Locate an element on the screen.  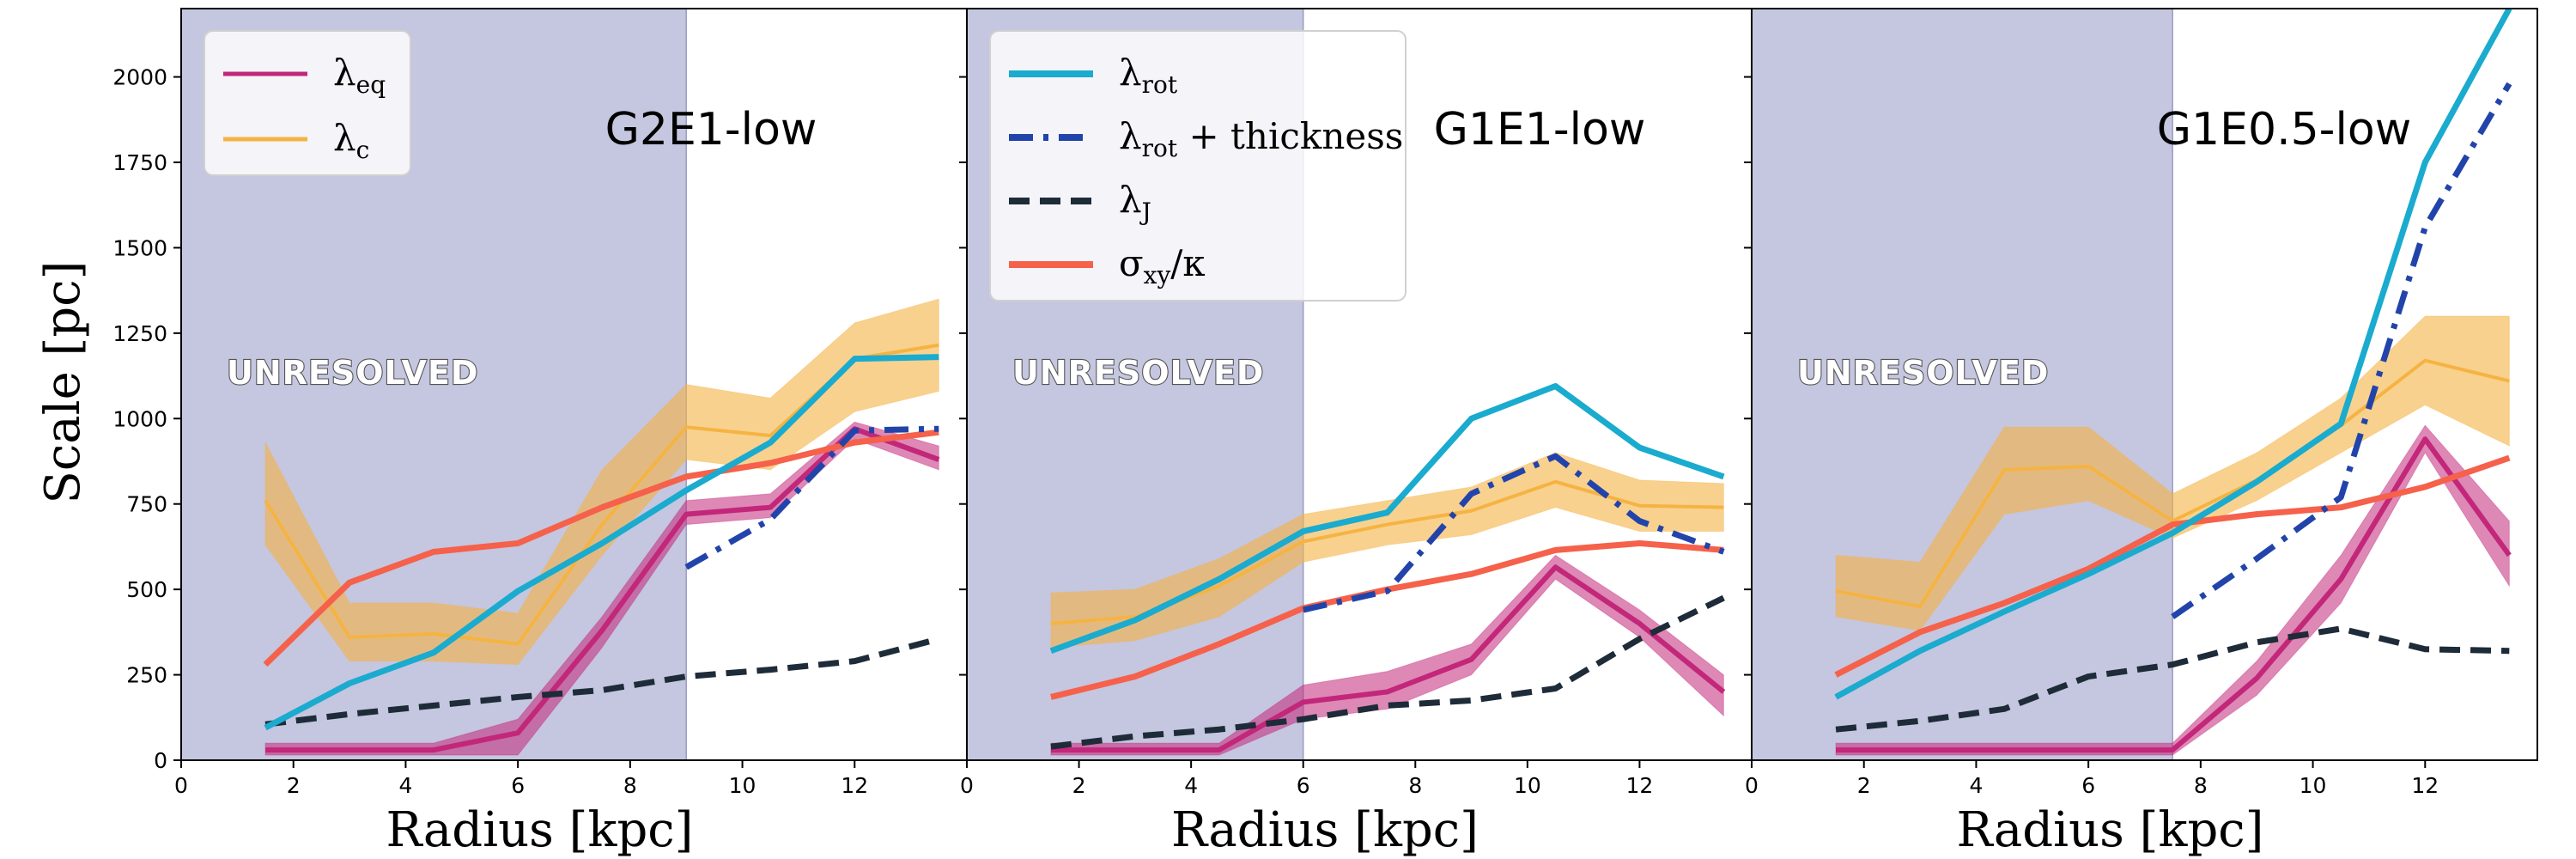
y-tick-label: 2000 is located at coordinates (139, 78).